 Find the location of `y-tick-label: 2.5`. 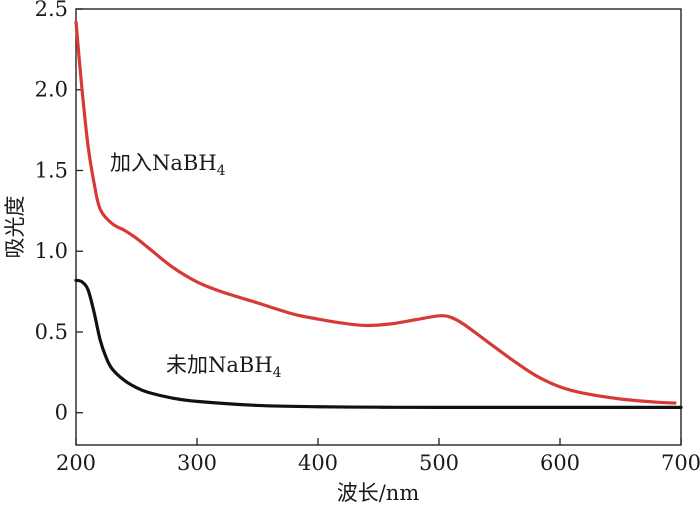

y-tick-label: 2.5 is located at coordinates (51, 10).